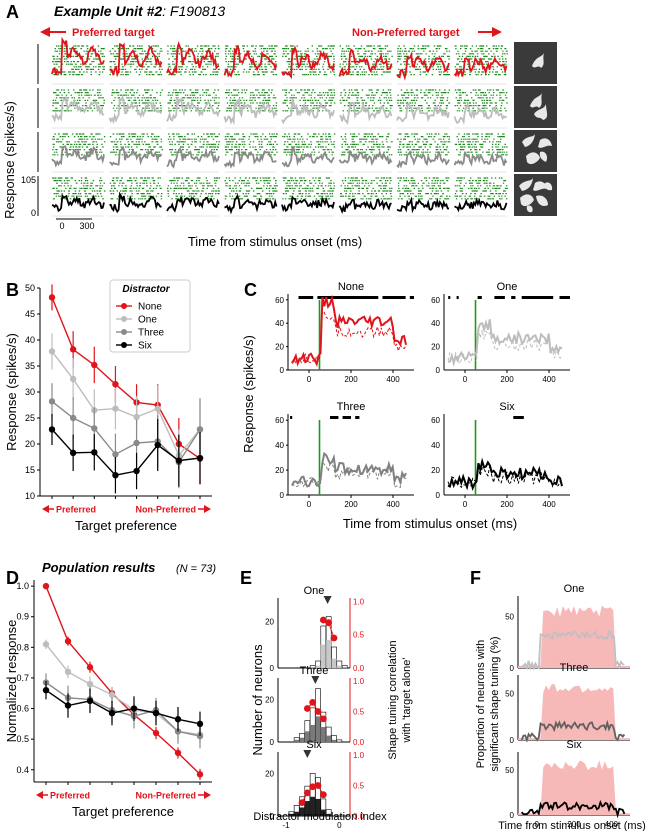 The width and height of the screenshot is (660, 831). What do you see at coordinates (61, 226) in the screenshot?
I see `panel-a-xtick-0: 0` at bounding box center [61, 226].